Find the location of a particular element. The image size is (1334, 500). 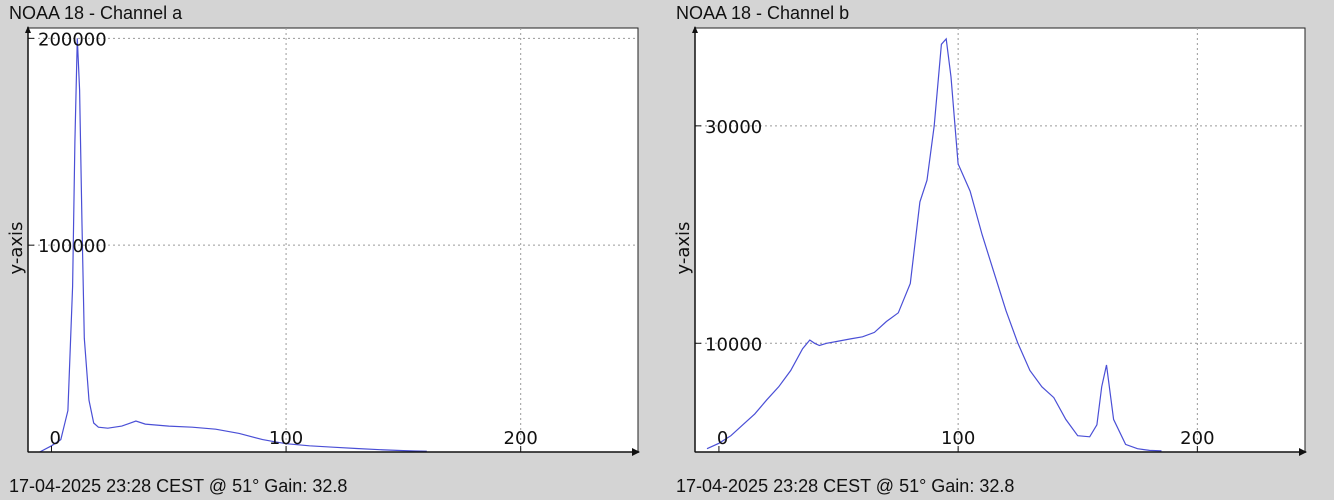

y-tick-label: 30000 is located at coordinates (733, 127).